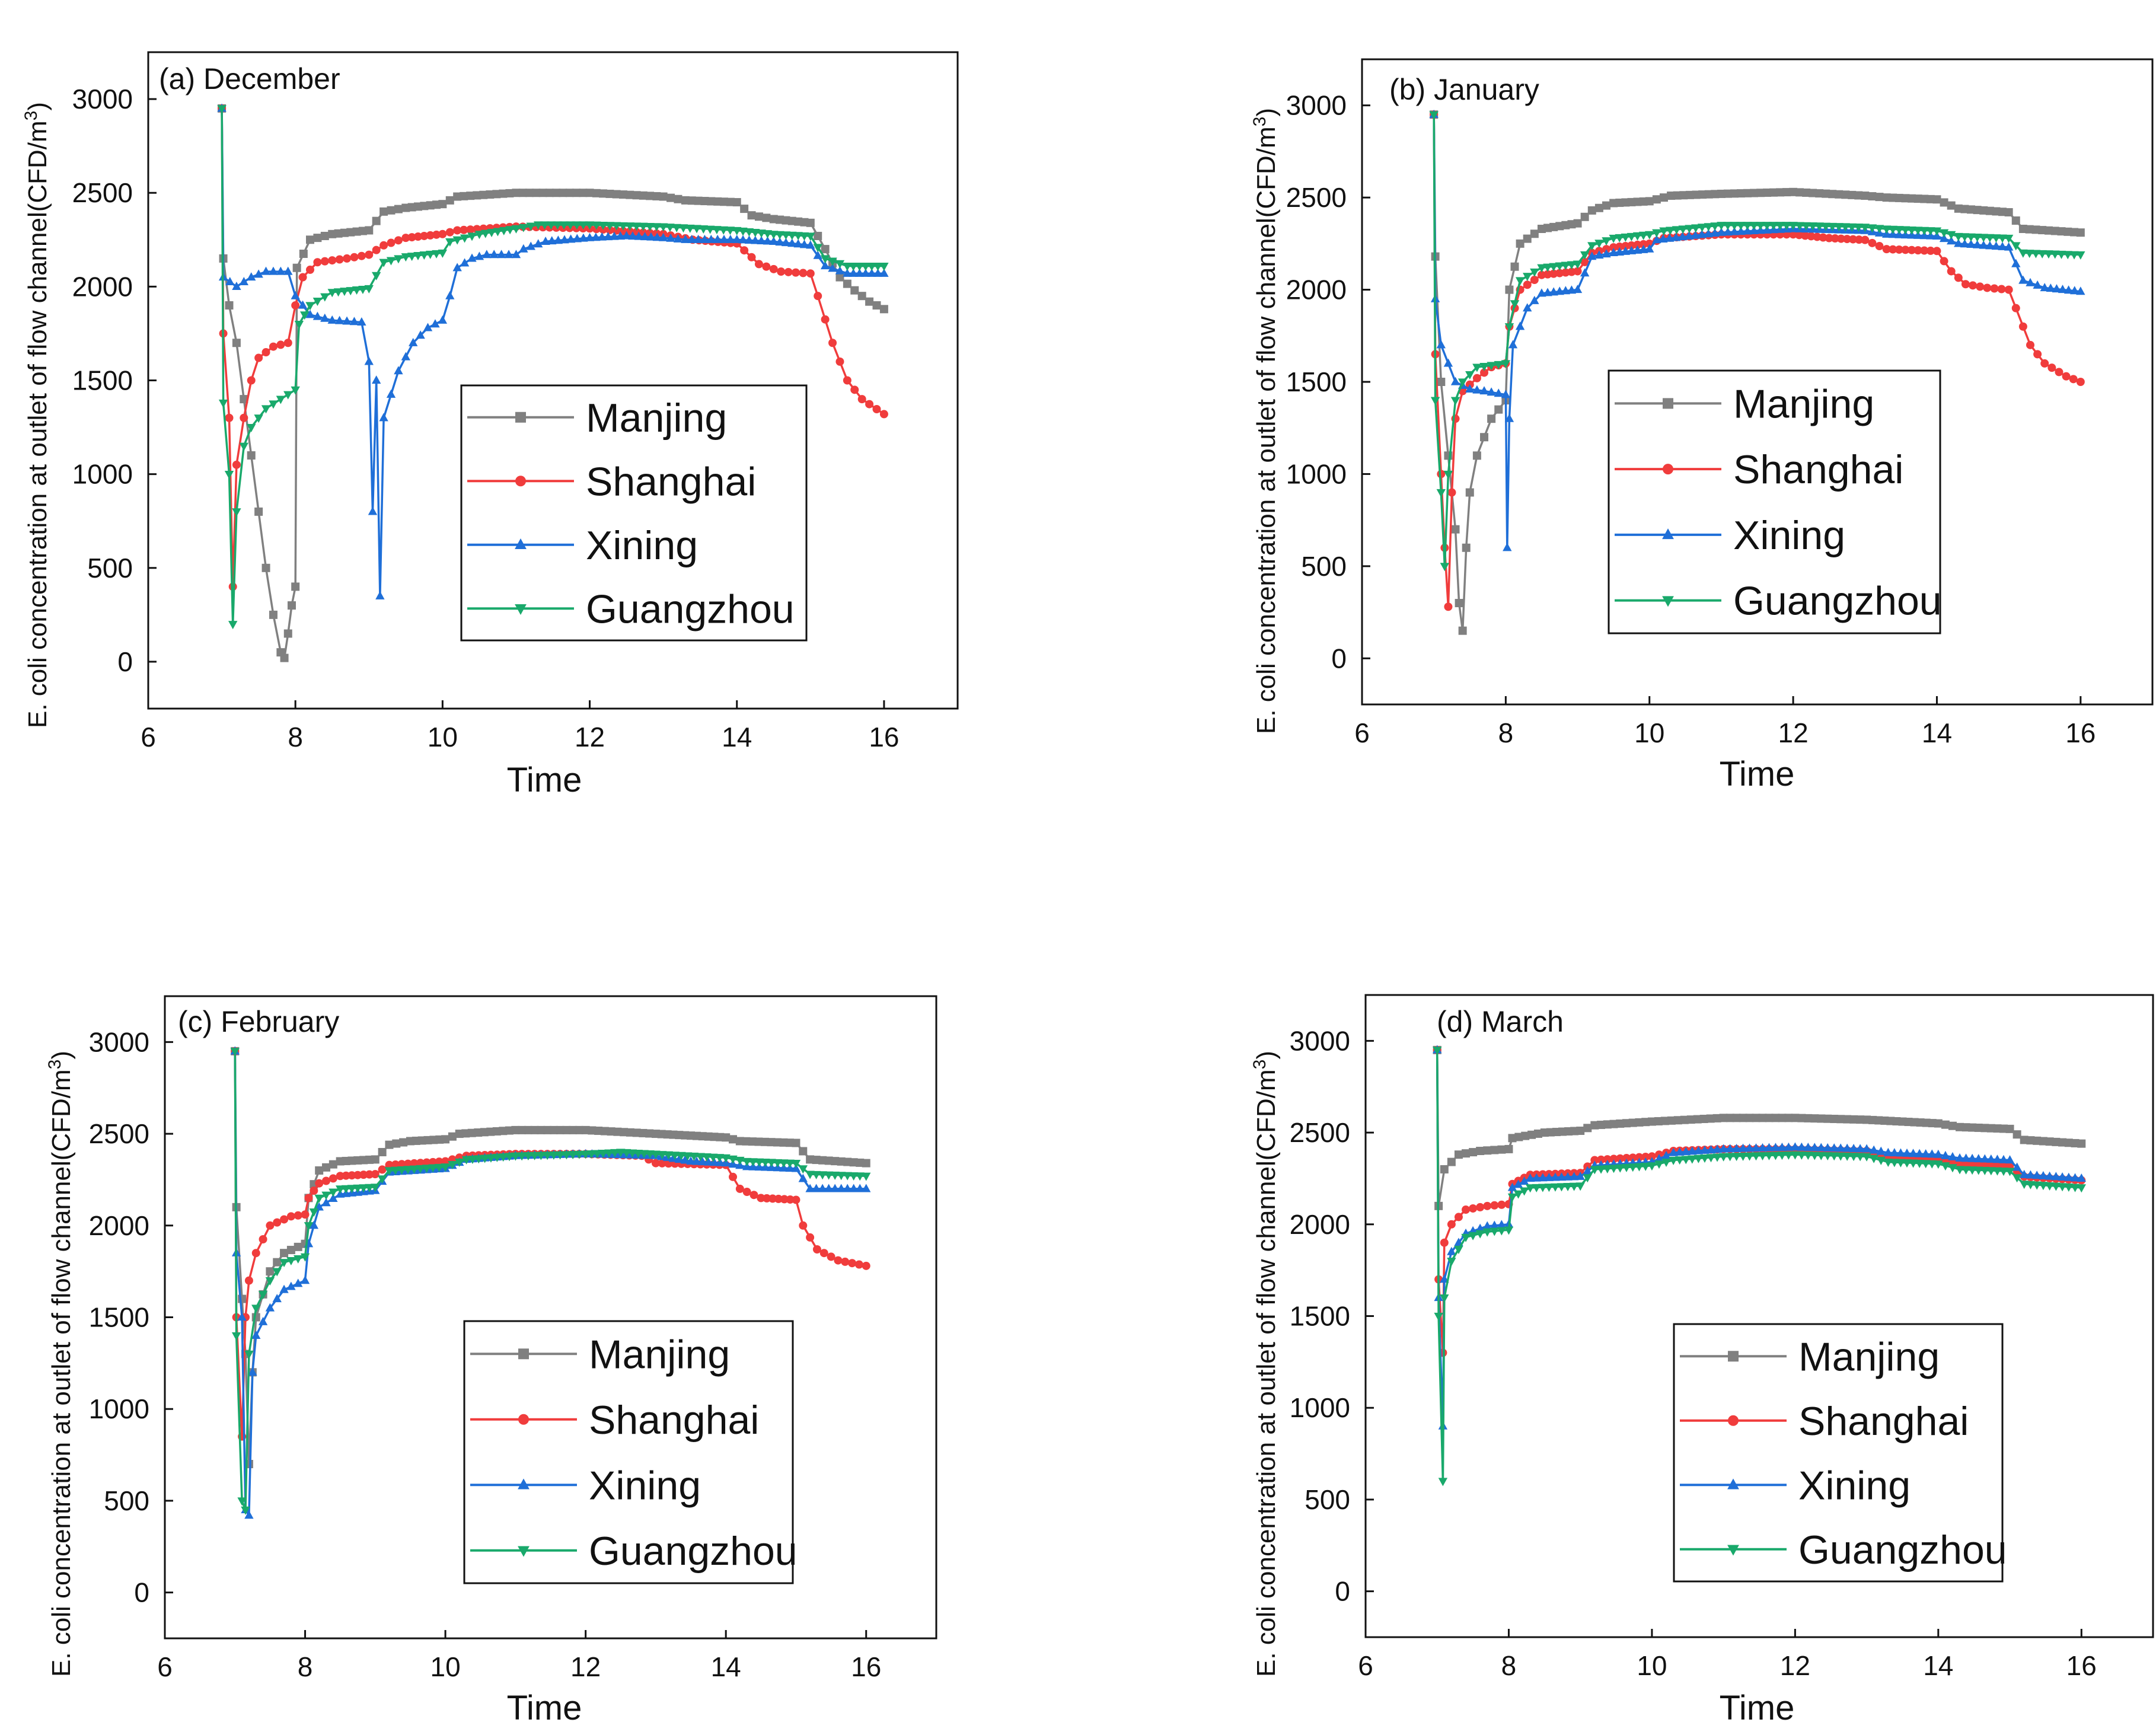 The image size is (2156, 1735). What do you see at coordinates (1316, 290) in the screenshot?
I see `y-tick-label: 2000` at bounding box center [1316, 290].